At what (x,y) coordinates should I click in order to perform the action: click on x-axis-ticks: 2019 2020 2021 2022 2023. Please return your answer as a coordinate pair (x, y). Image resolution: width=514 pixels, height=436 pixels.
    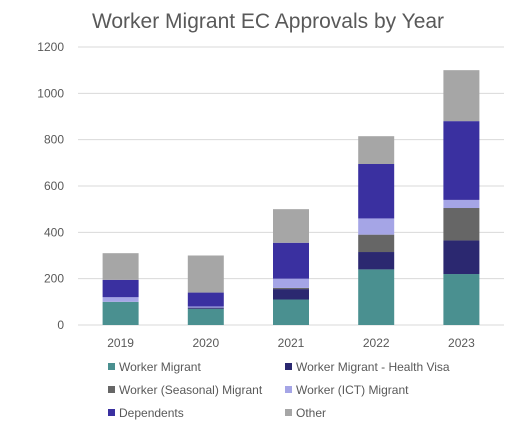
    Looking at the image, I should click on (291, 343).